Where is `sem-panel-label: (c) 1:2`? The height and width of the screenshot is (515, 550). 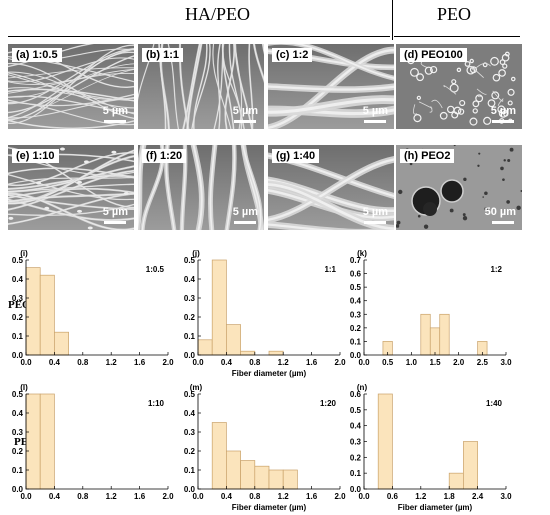
sem-panel-label: (c) 1:2 is located at coordinates (292, 55).